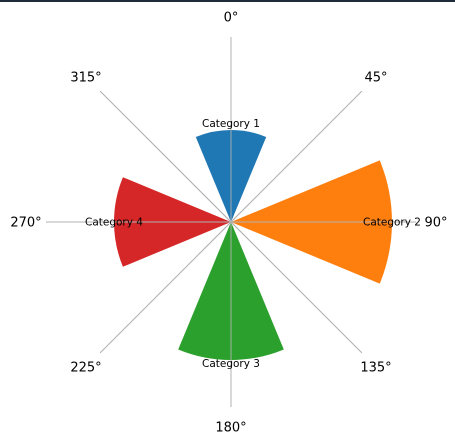 This screenshot has width=455, height=442. What do you see at coordinates (114, 223) in the screenshot?
I see `category-label-4: Category 4` at bounding box center [114, 223].